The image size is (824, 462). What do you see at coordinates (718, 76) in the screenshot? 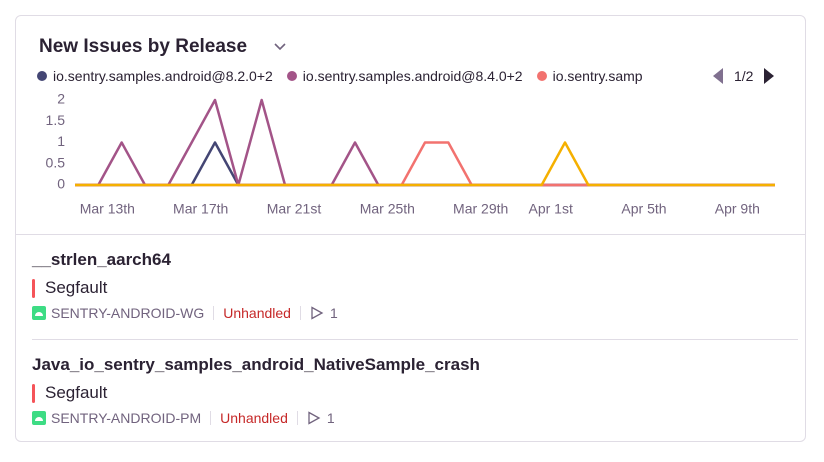
I see `legend-prev` at bounding box center [718, 76].